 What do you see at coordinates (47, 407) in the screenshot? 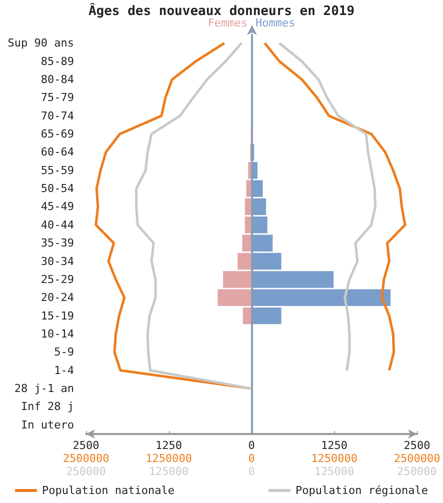
I see `y-tick-label: Inf 28 j` at bounding box center [47, 407].